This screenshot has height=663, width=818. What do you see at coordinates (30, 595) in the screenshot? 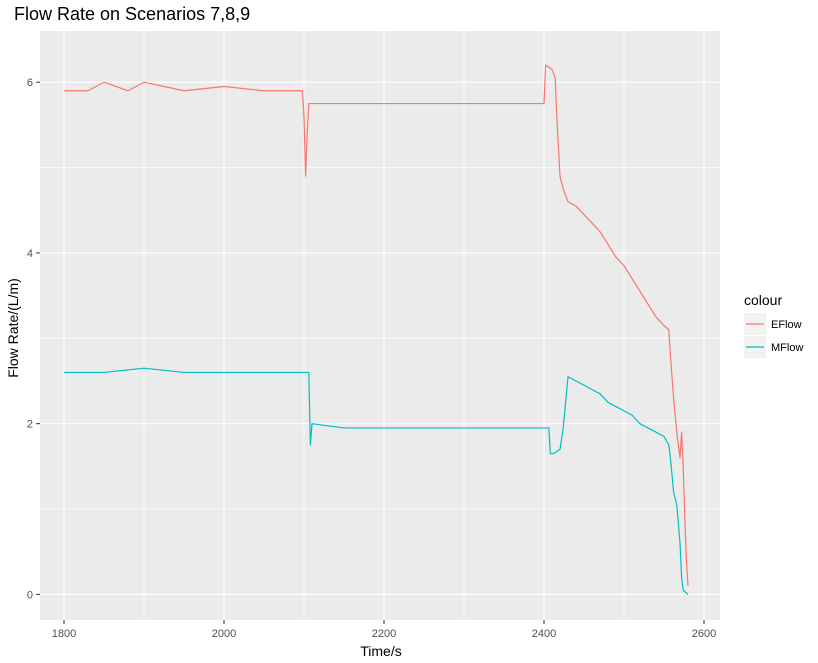
I see `y-tick-label: 0` at bounding box center [30, 595].